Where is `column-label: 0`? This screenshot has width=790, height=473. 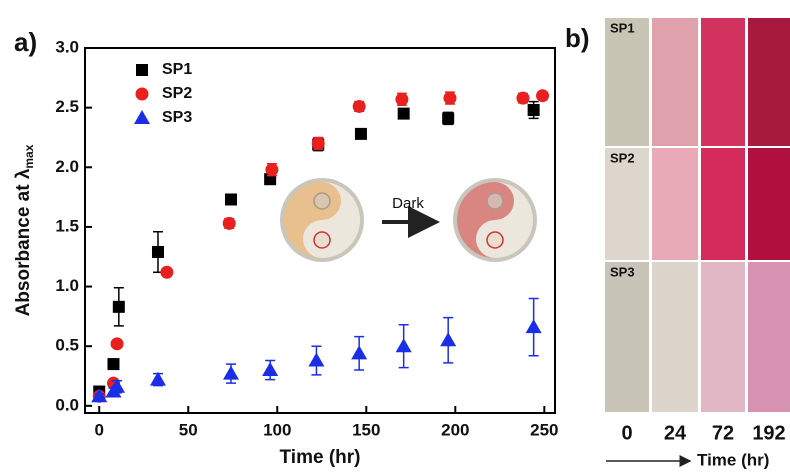
column-label: 0 is located at coordinates (626, 433).